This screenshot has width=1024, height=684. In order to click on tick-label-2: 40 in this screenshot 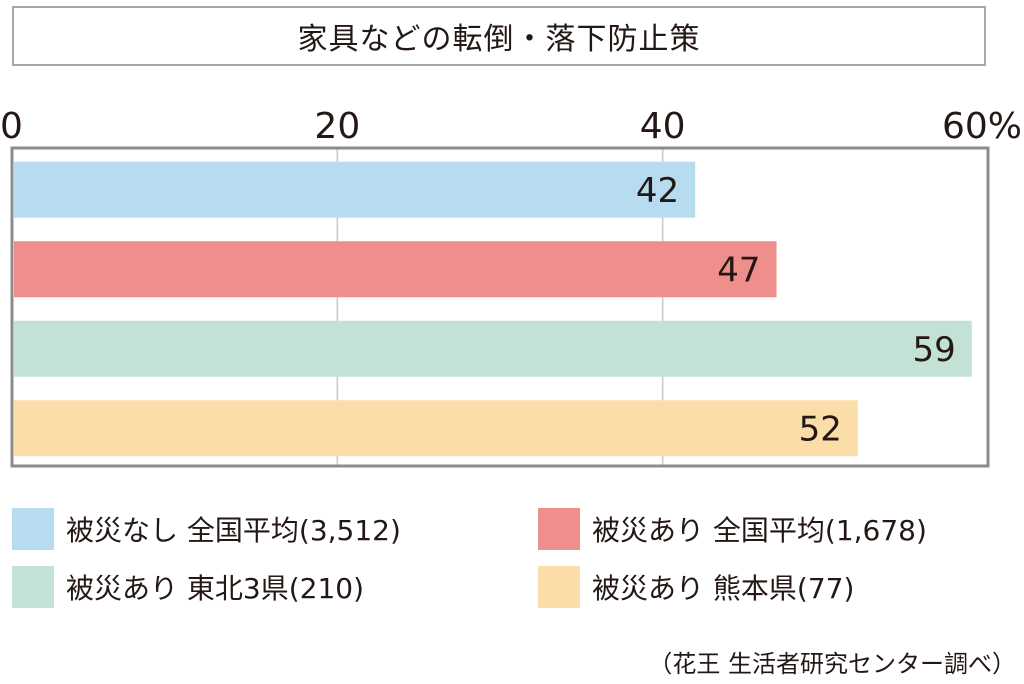, I will do `click(663, 126)`.